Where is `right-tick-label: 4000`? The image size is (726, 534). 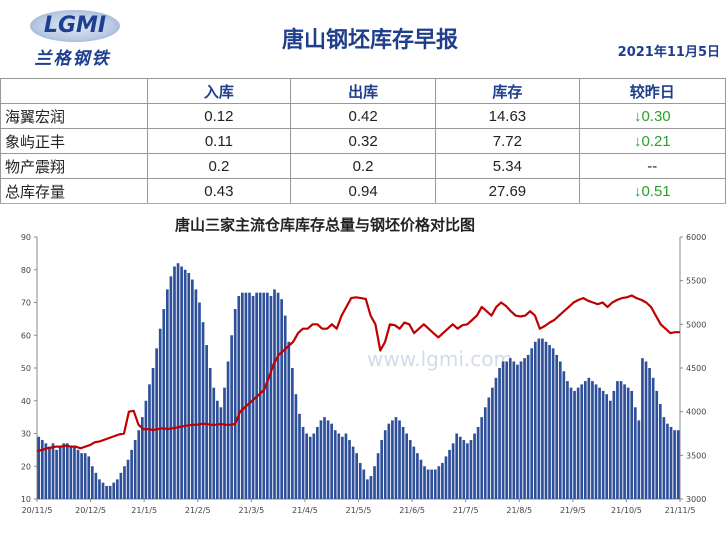
right-tick-label: 4000 is located at coordinates (696, 412).